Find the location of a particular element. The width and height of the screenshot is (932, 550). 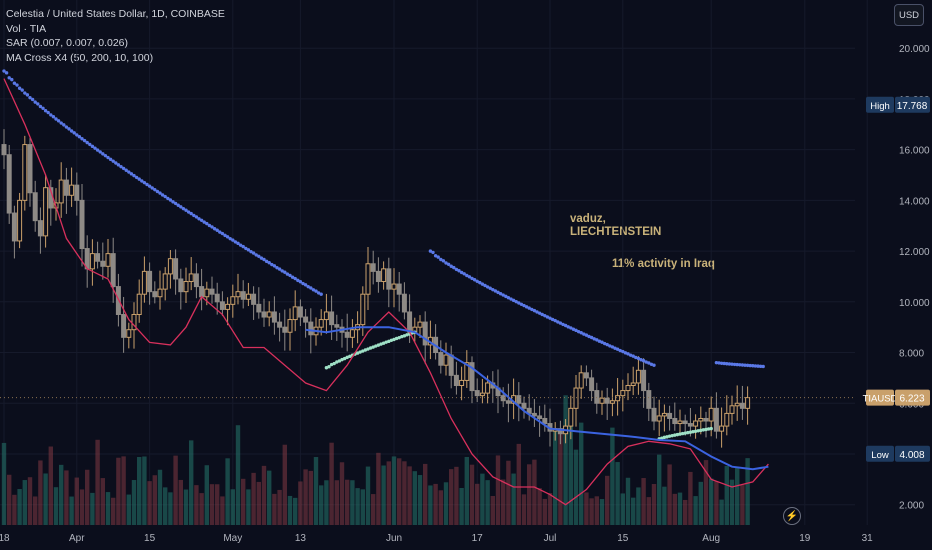

x-tick-label: Apr is located at coordinates (77, 538).